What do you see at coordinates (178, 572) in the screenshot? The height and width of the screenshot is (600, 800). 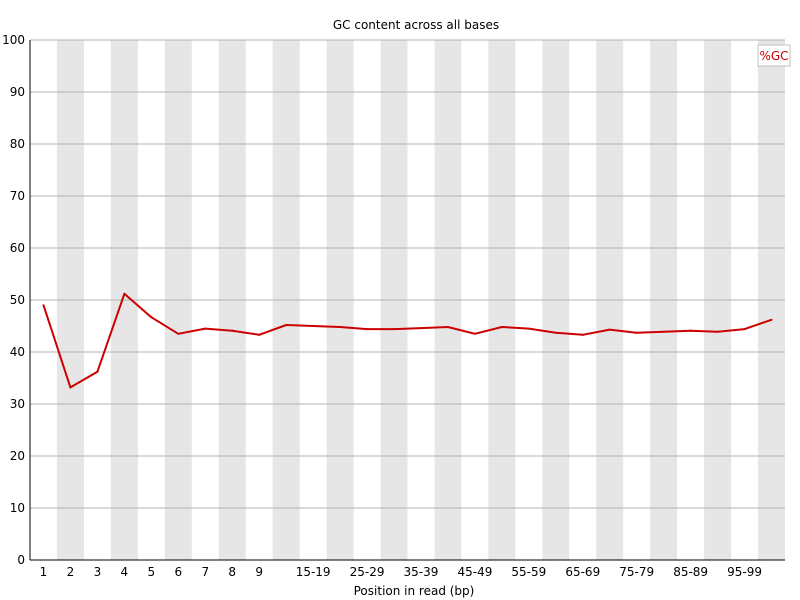 I see `x-tick-label: 6` at bounding box center [178, 572].